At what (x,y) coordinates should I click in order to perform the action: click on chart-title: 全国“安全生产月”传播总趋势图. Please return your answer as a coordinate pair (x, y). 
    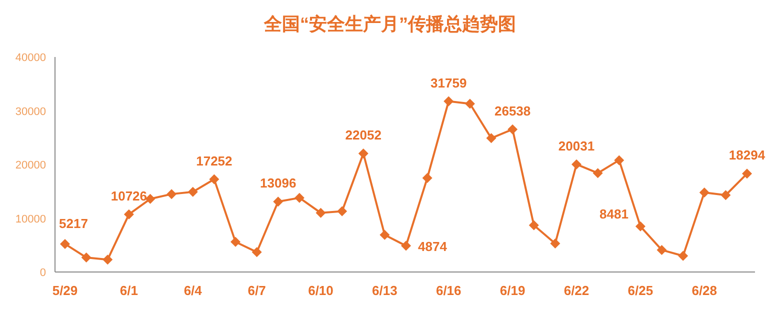
    Looking at the image, I should click on (389, 24).